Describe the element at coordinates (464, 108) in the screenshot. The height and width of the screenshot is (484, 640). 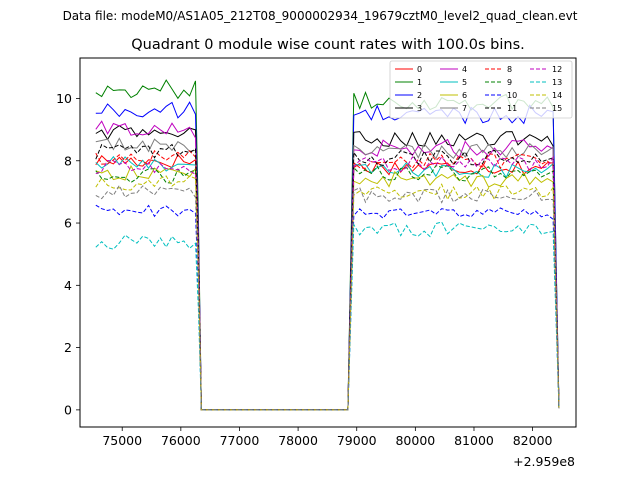
I see `legend-label-7: 7` at that location.